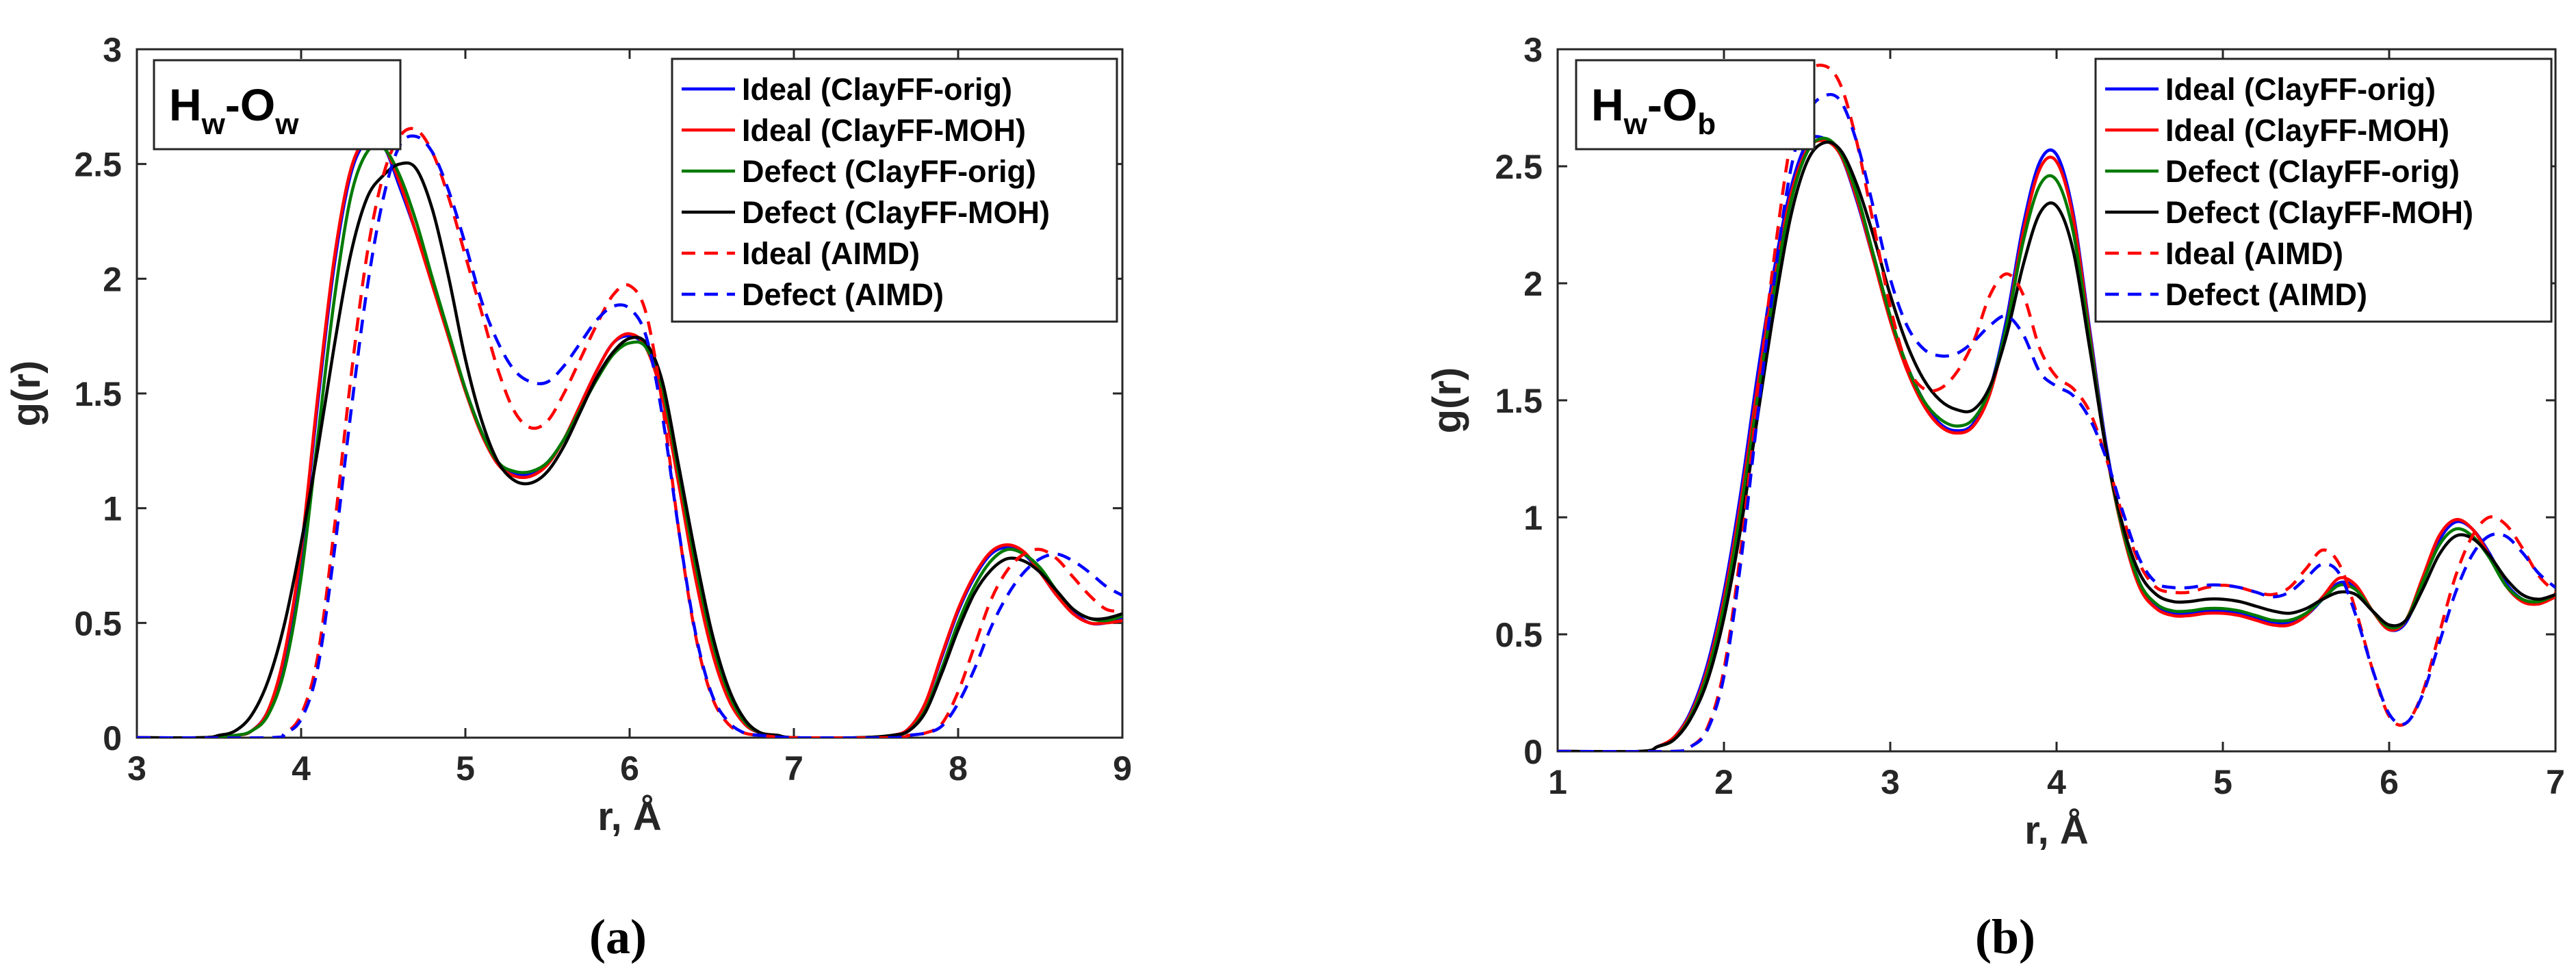  I want to click on panel-title-subscript: b, so click(1706, 124).